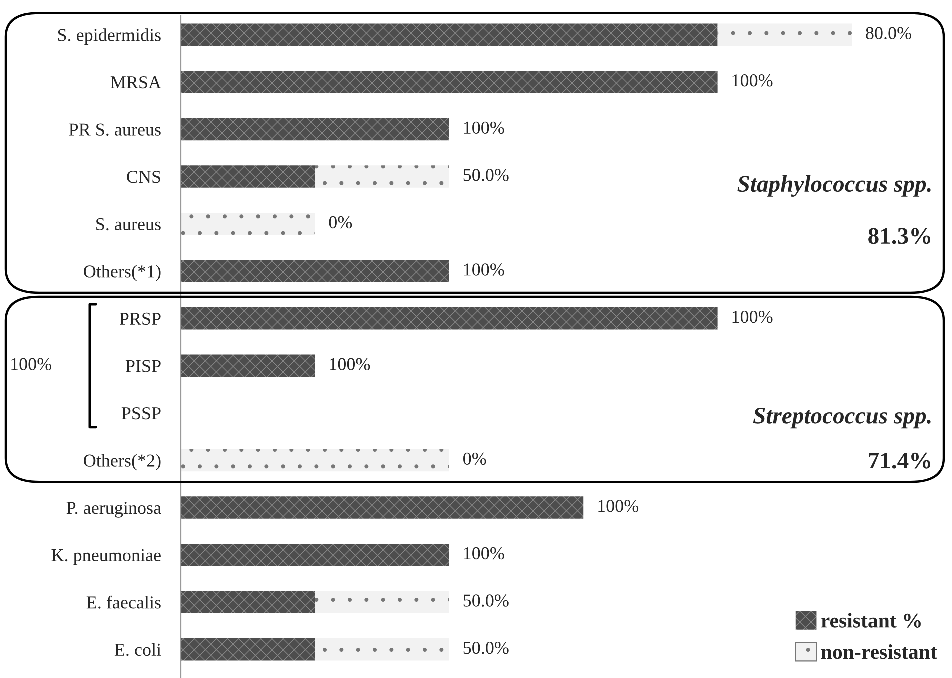  Describe the element at coordinates (114, 510) in the screenshot. I see `y-tick-label: P. aeruginosa` at that location.